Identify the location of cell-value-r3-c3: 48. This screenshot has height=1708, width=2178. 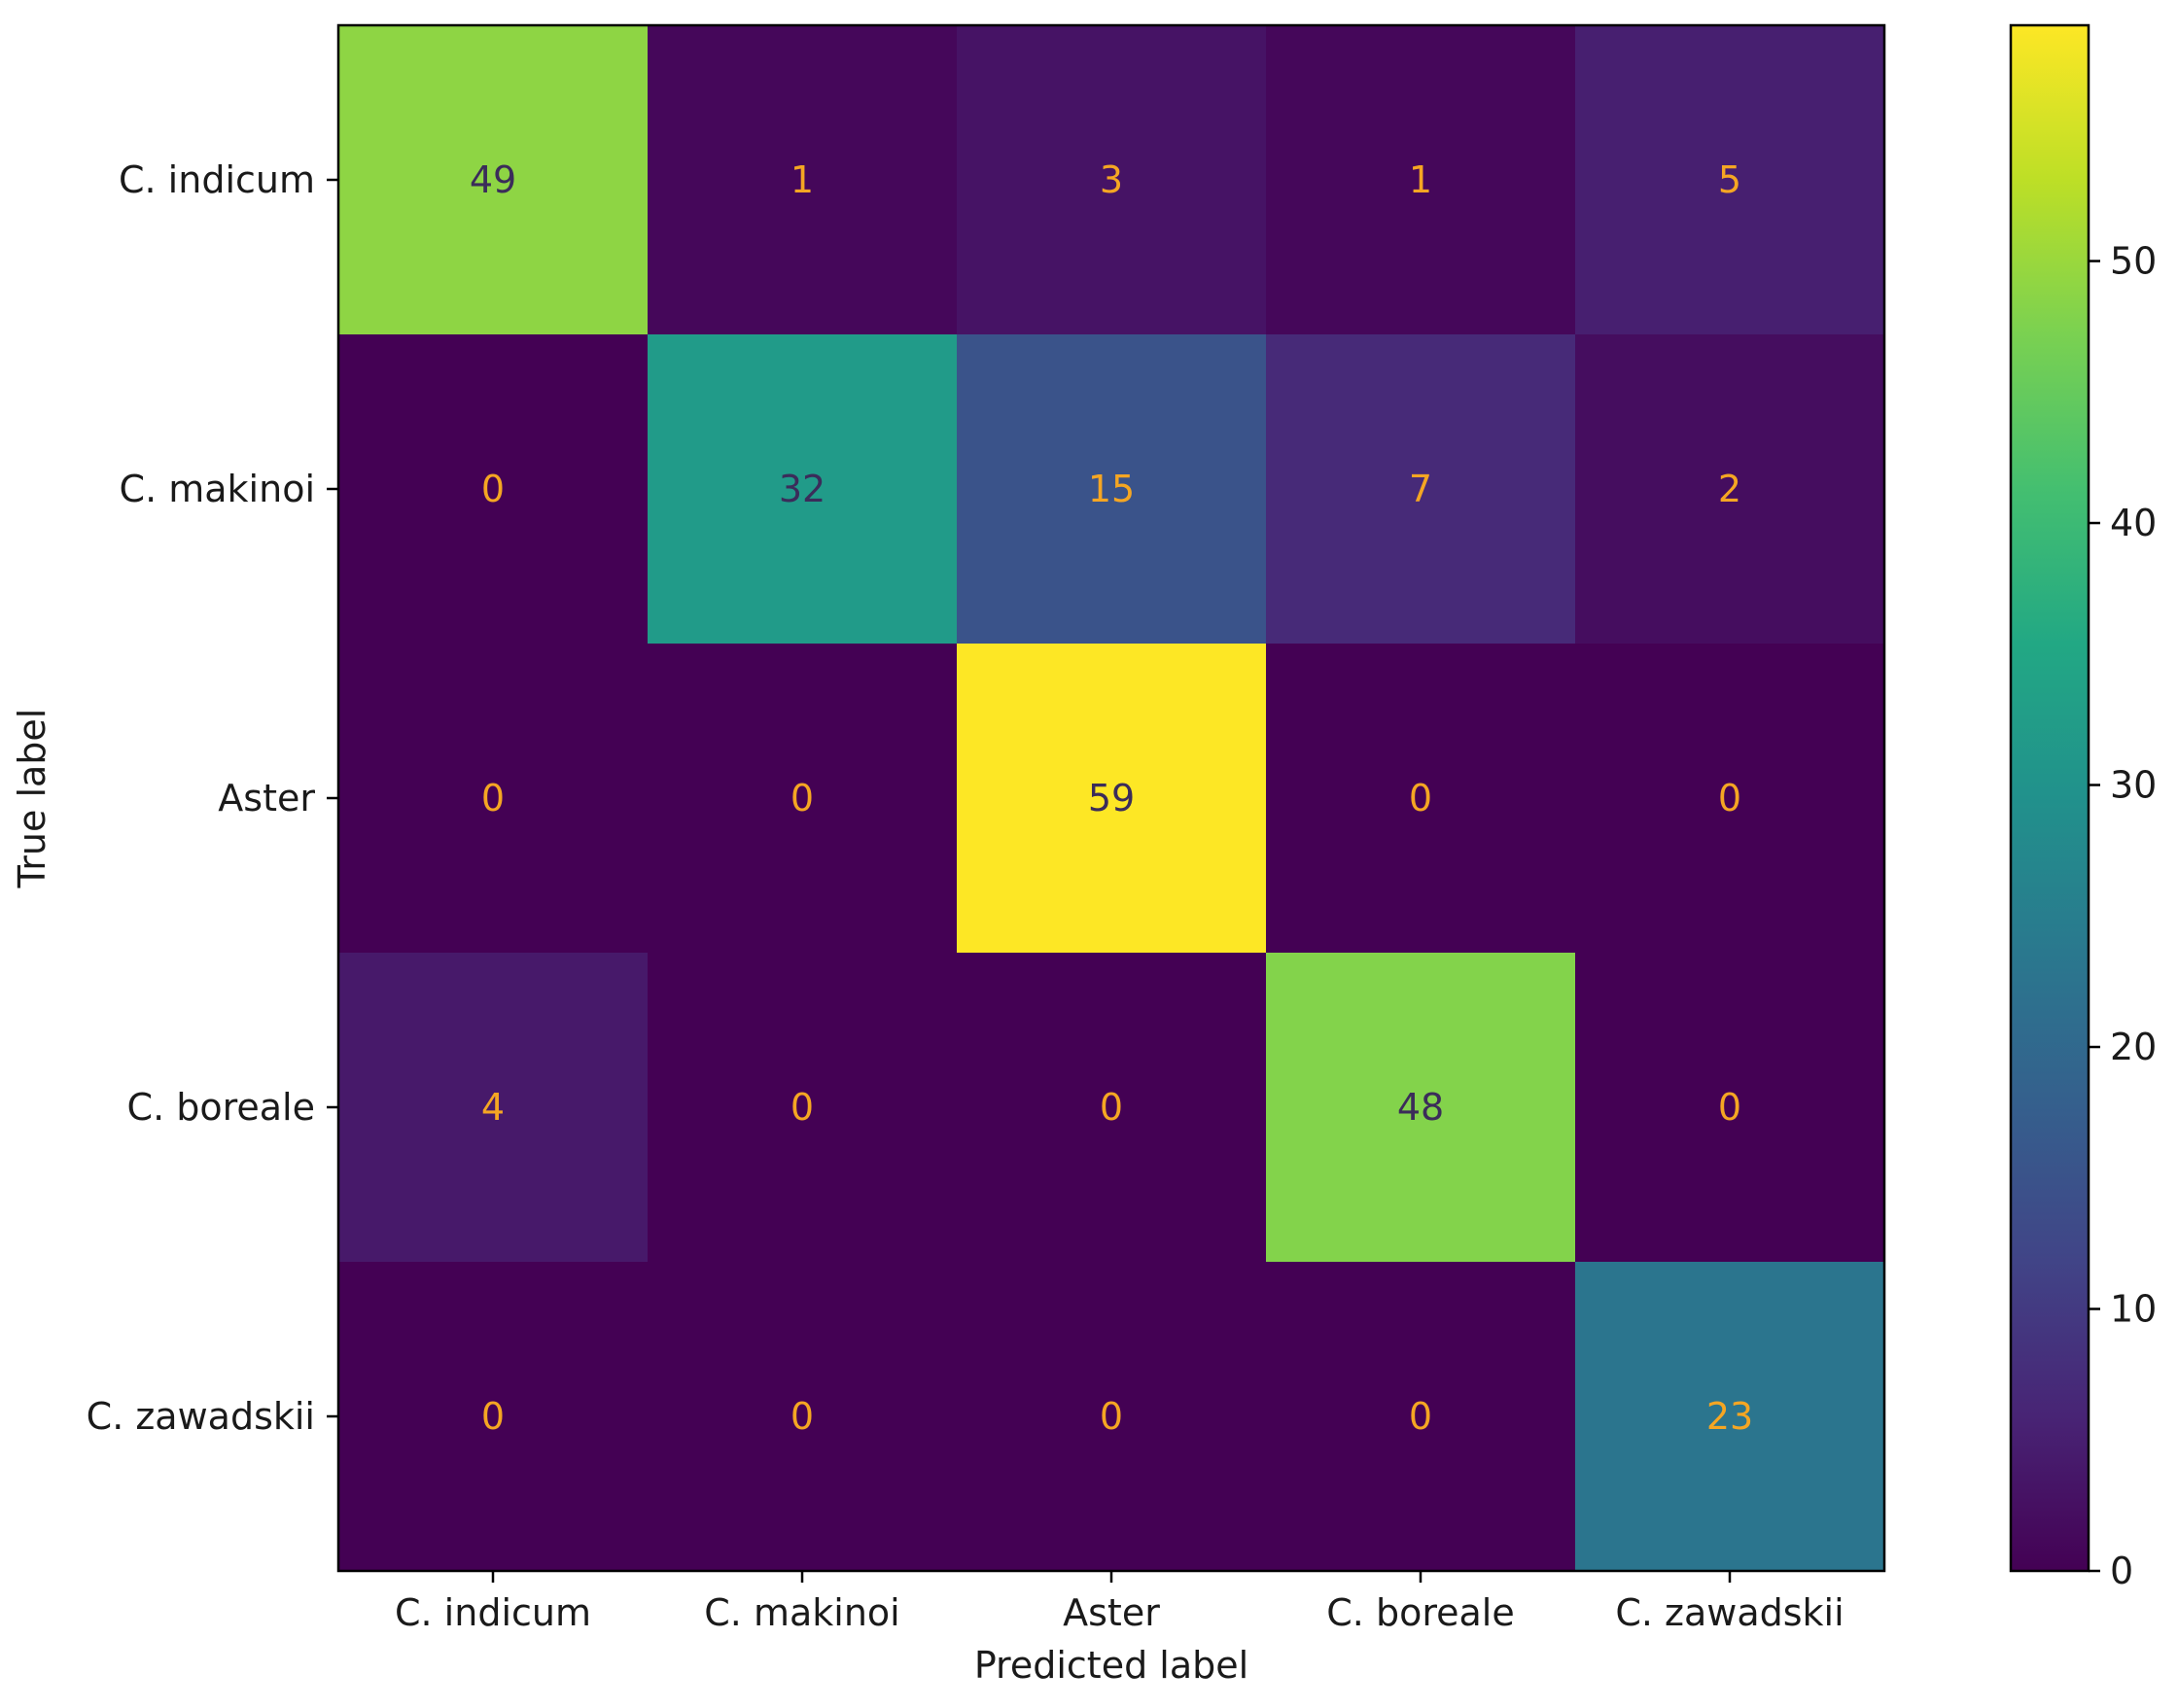
(1420, 1107).